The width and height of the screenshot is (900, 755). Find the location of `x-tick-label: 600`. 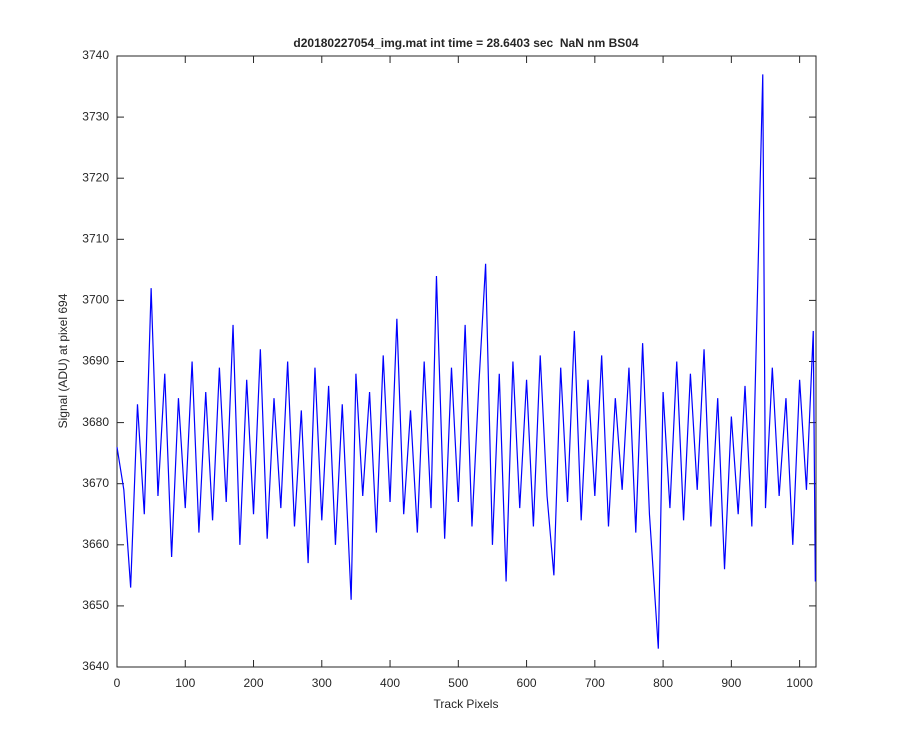

x-tick-label: 600 is located at coordinates (527, 683).